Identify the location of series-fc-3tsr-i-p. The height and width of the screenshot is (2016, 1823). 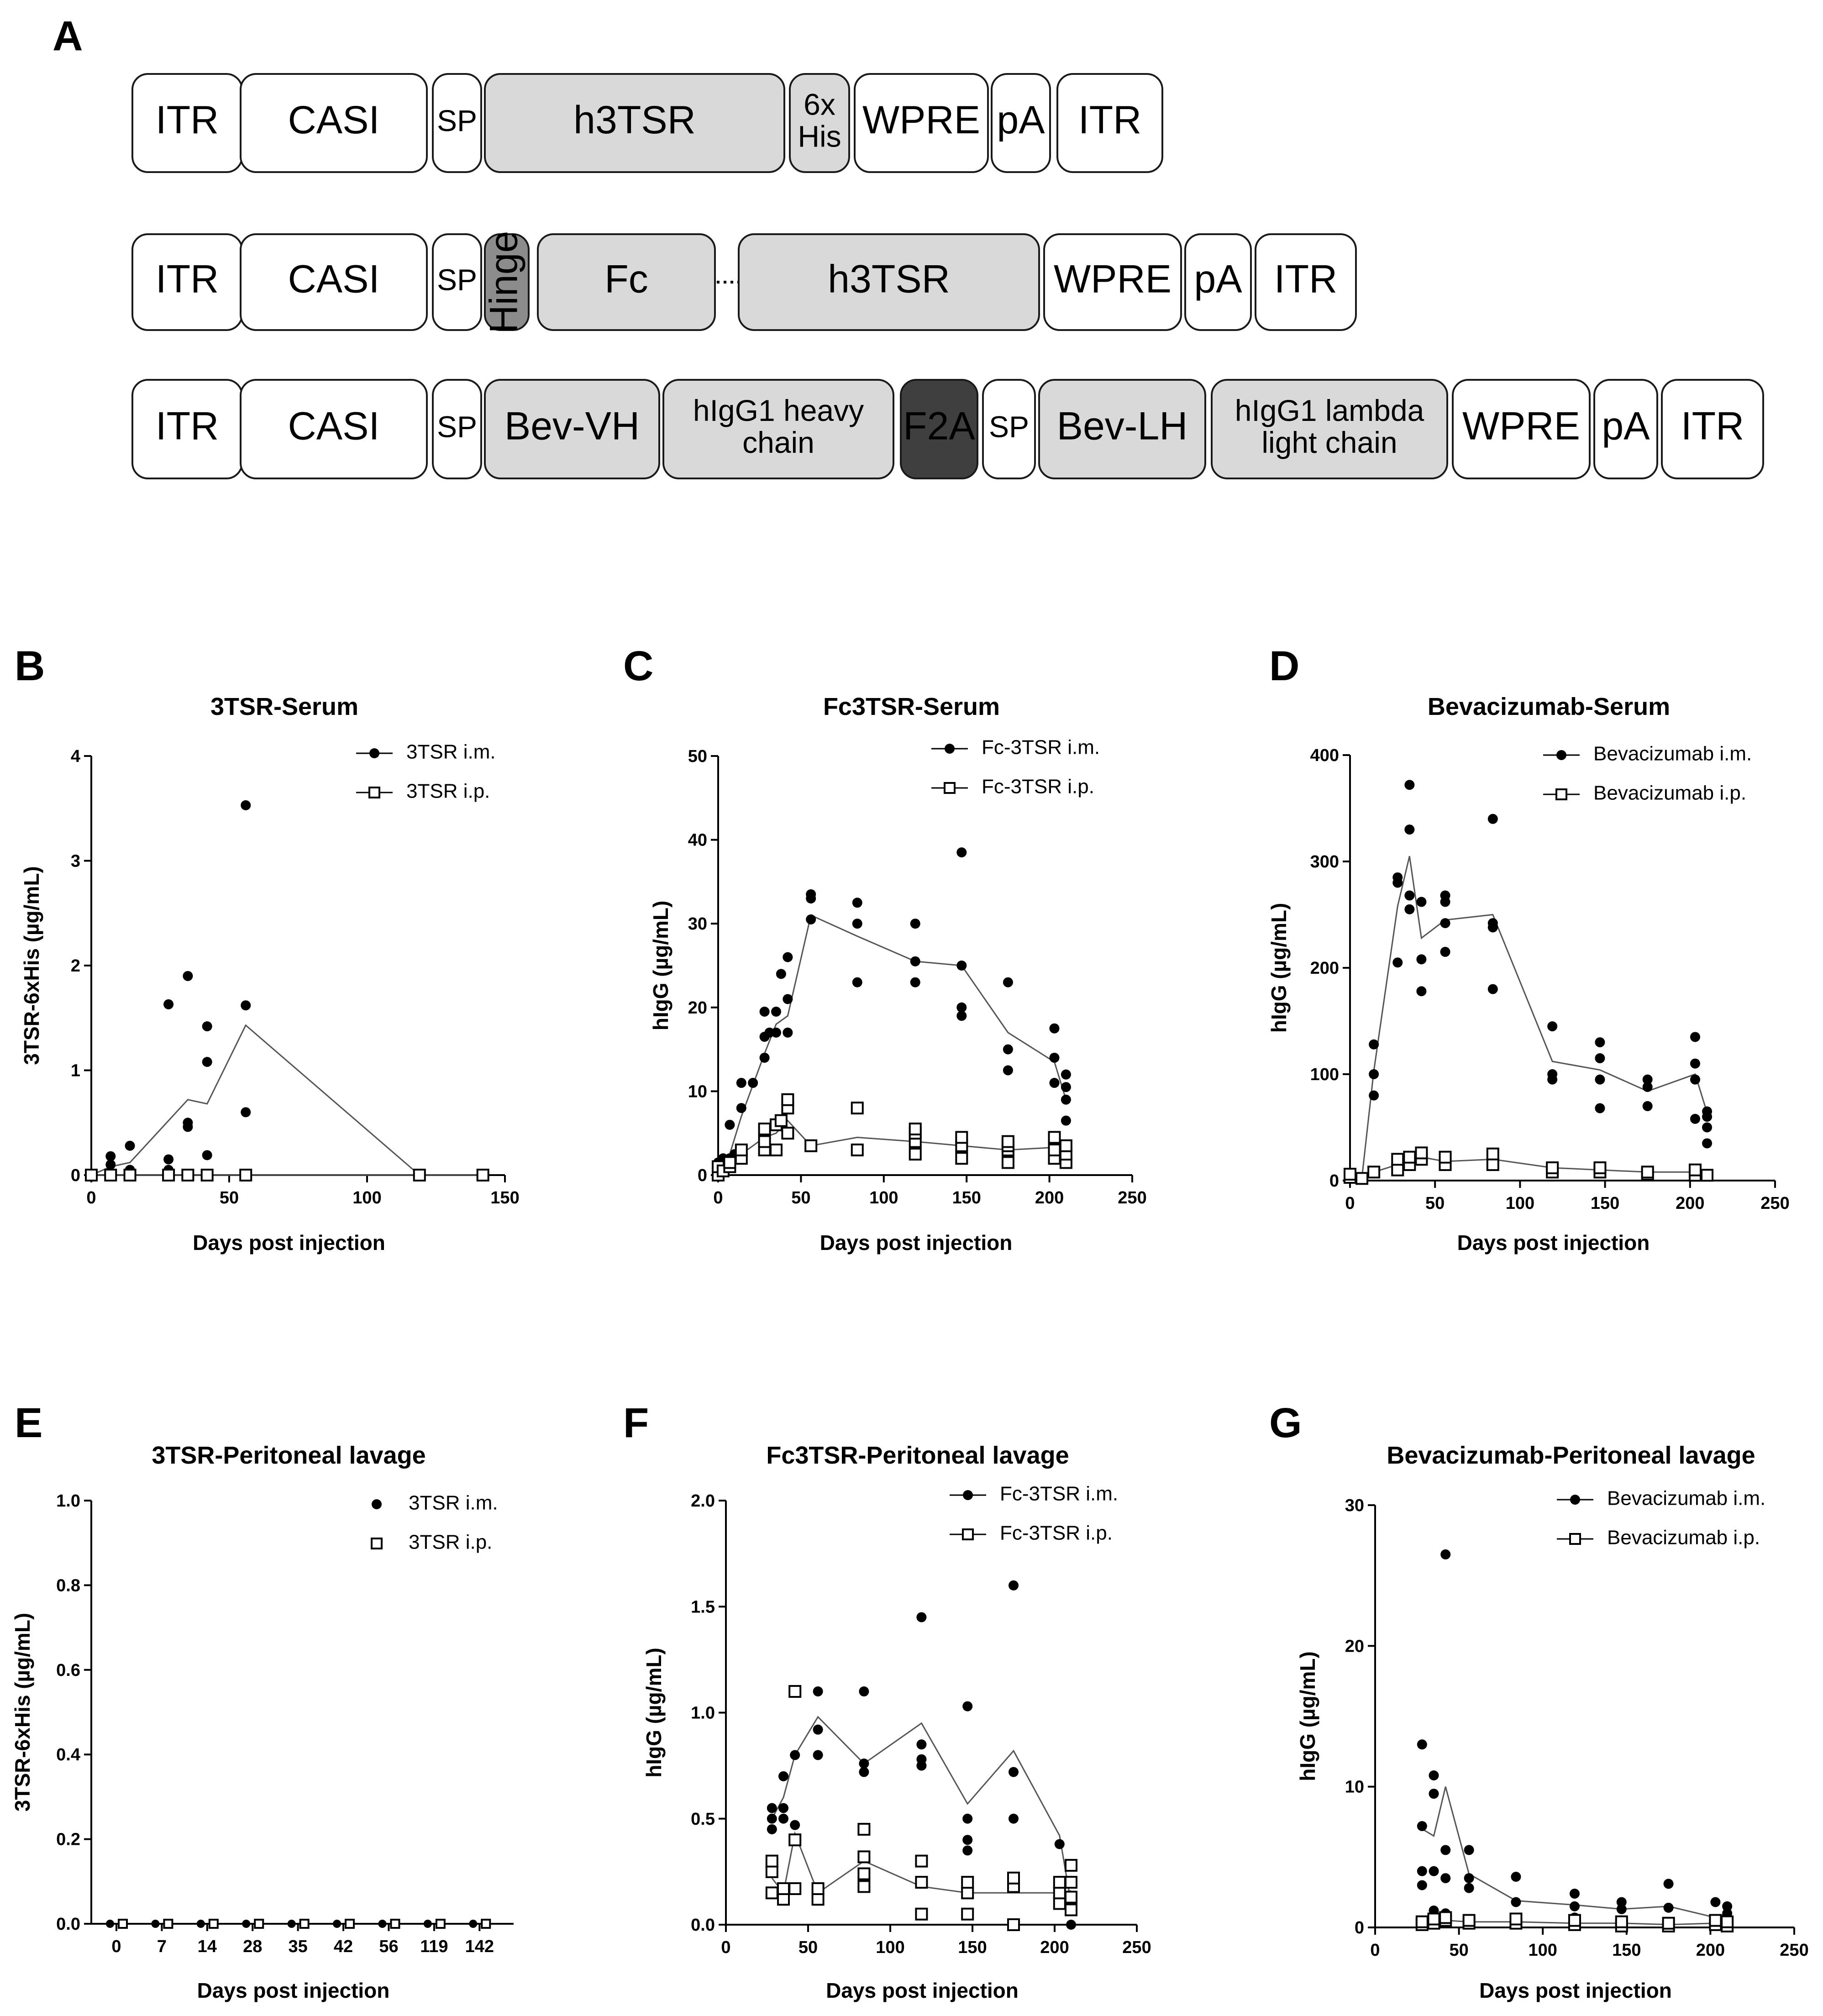
(921, 1808).